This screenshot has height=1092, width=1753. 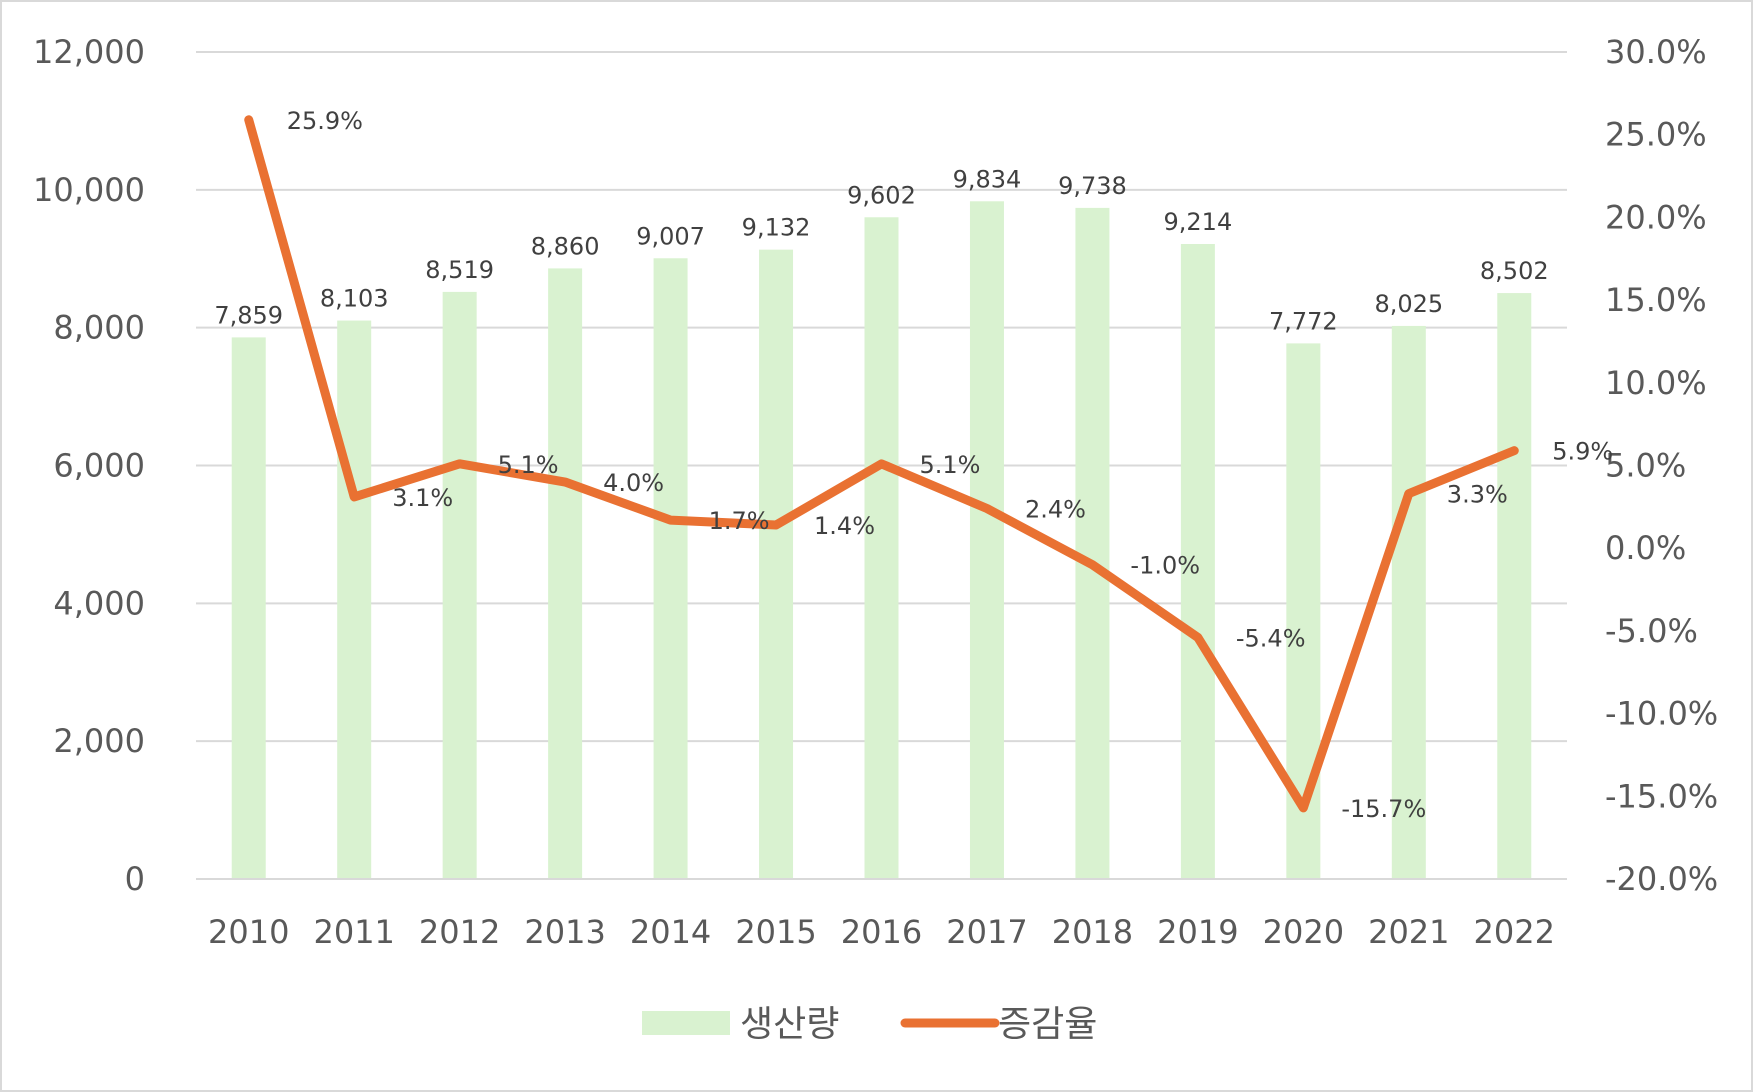 I want to click on bar-data-label: 9,834, so click(x=987, y=179).